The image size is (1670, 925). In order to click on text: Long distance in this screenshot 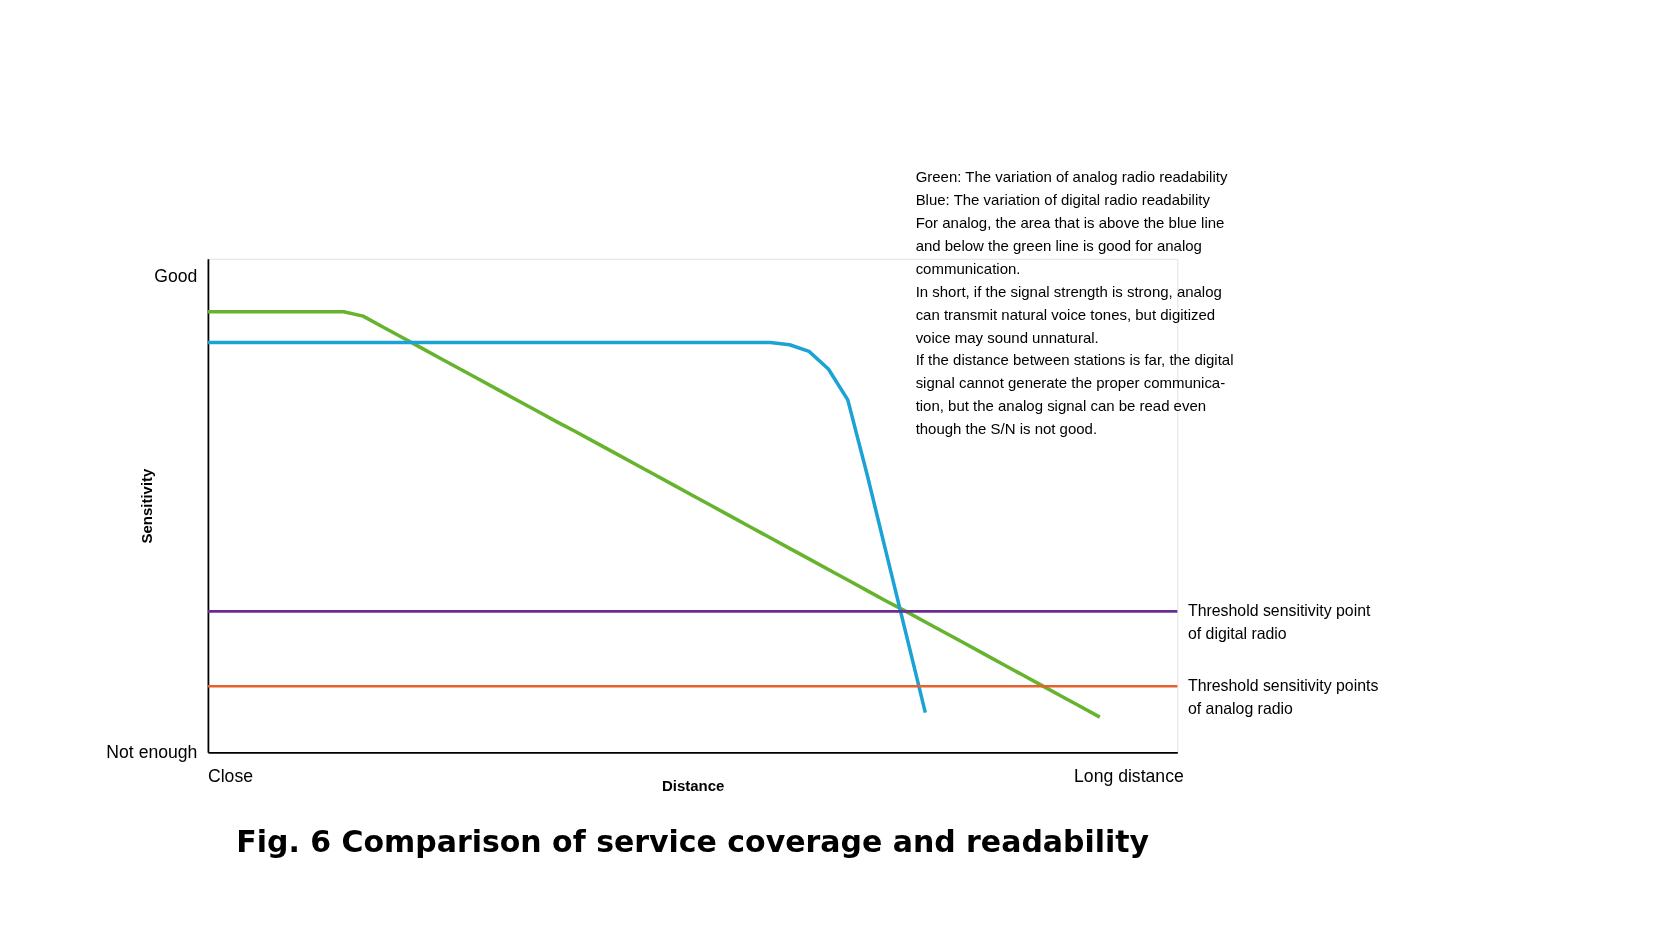, I will do `click(1129, 776)`.